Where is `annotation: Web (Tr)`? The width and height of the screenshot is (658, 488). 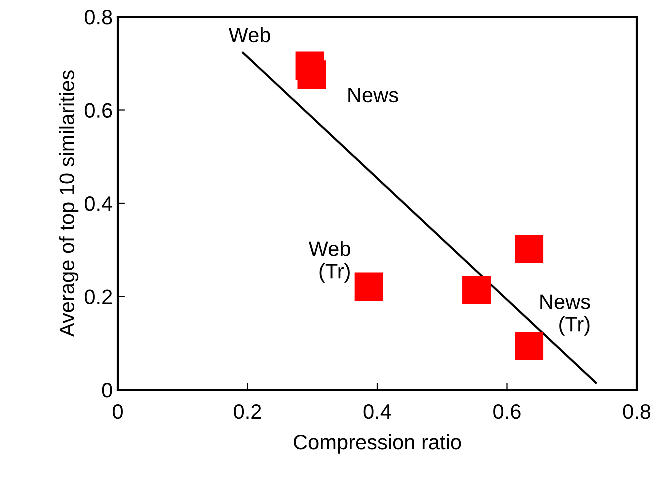 annotation: Web (Tr) is located at coordinates (329, 262).